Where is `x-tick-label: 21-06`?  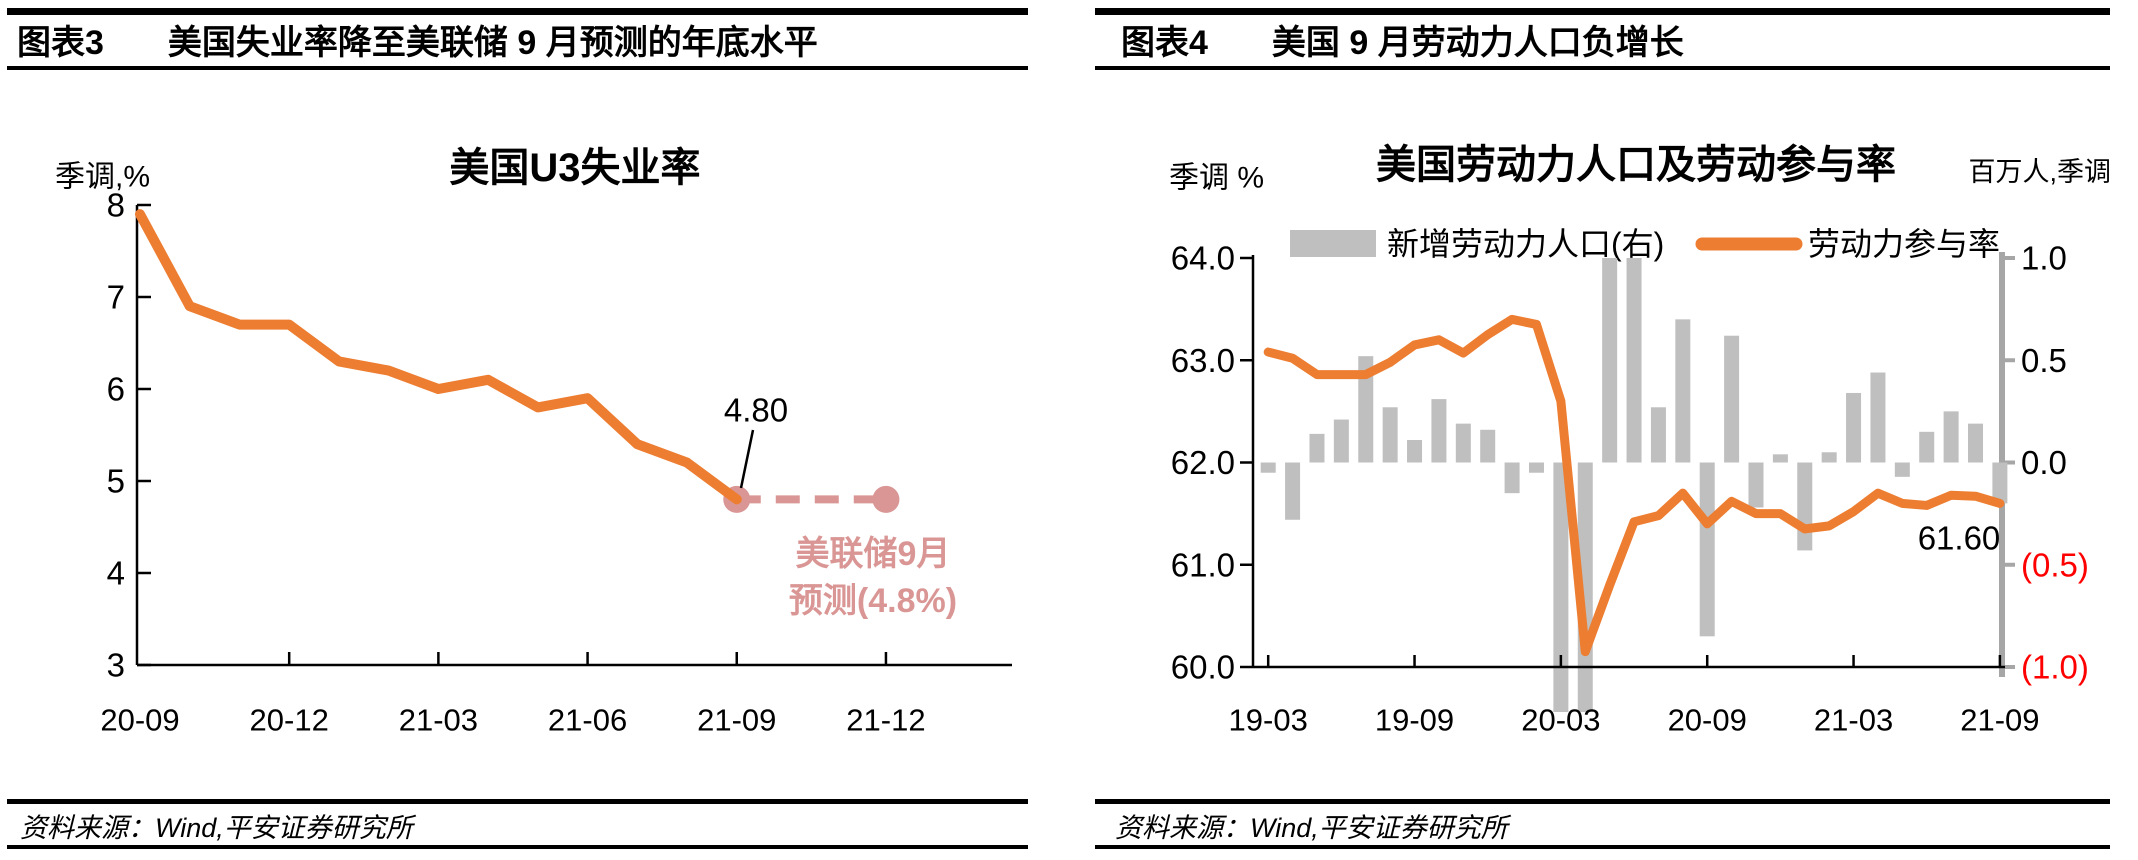 x-tick-label: 21-06 is located at coordinates (587, 720).